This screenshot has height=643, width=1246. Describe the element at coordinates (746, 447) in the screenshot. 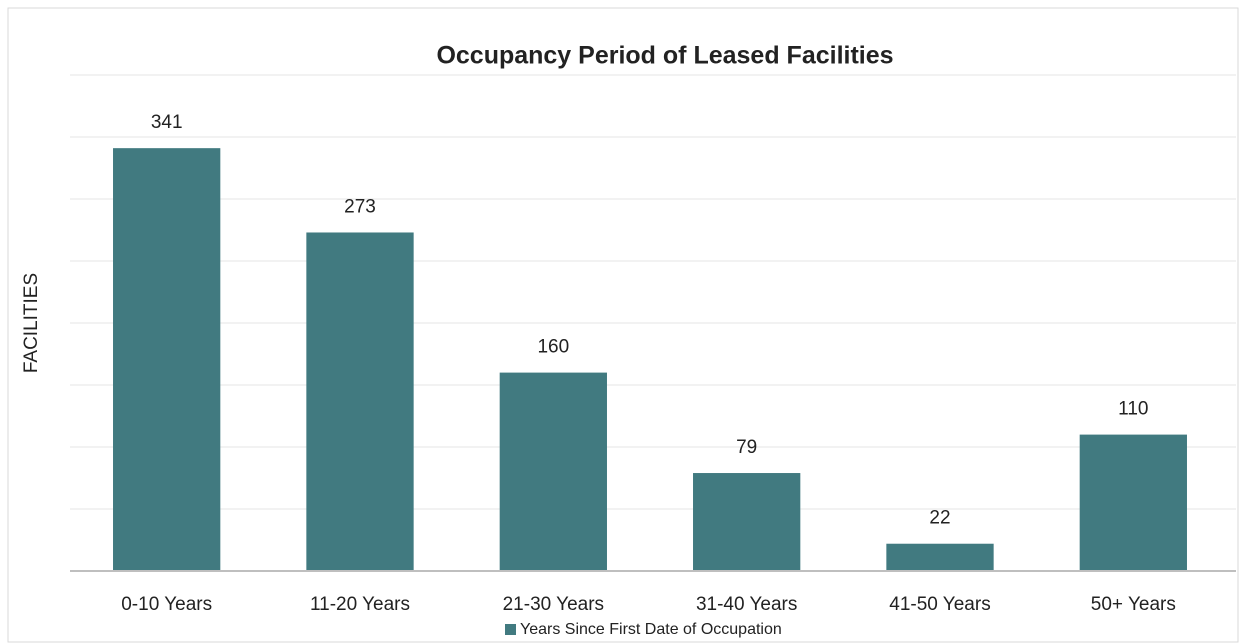

I see `data-label: 79` at that location.